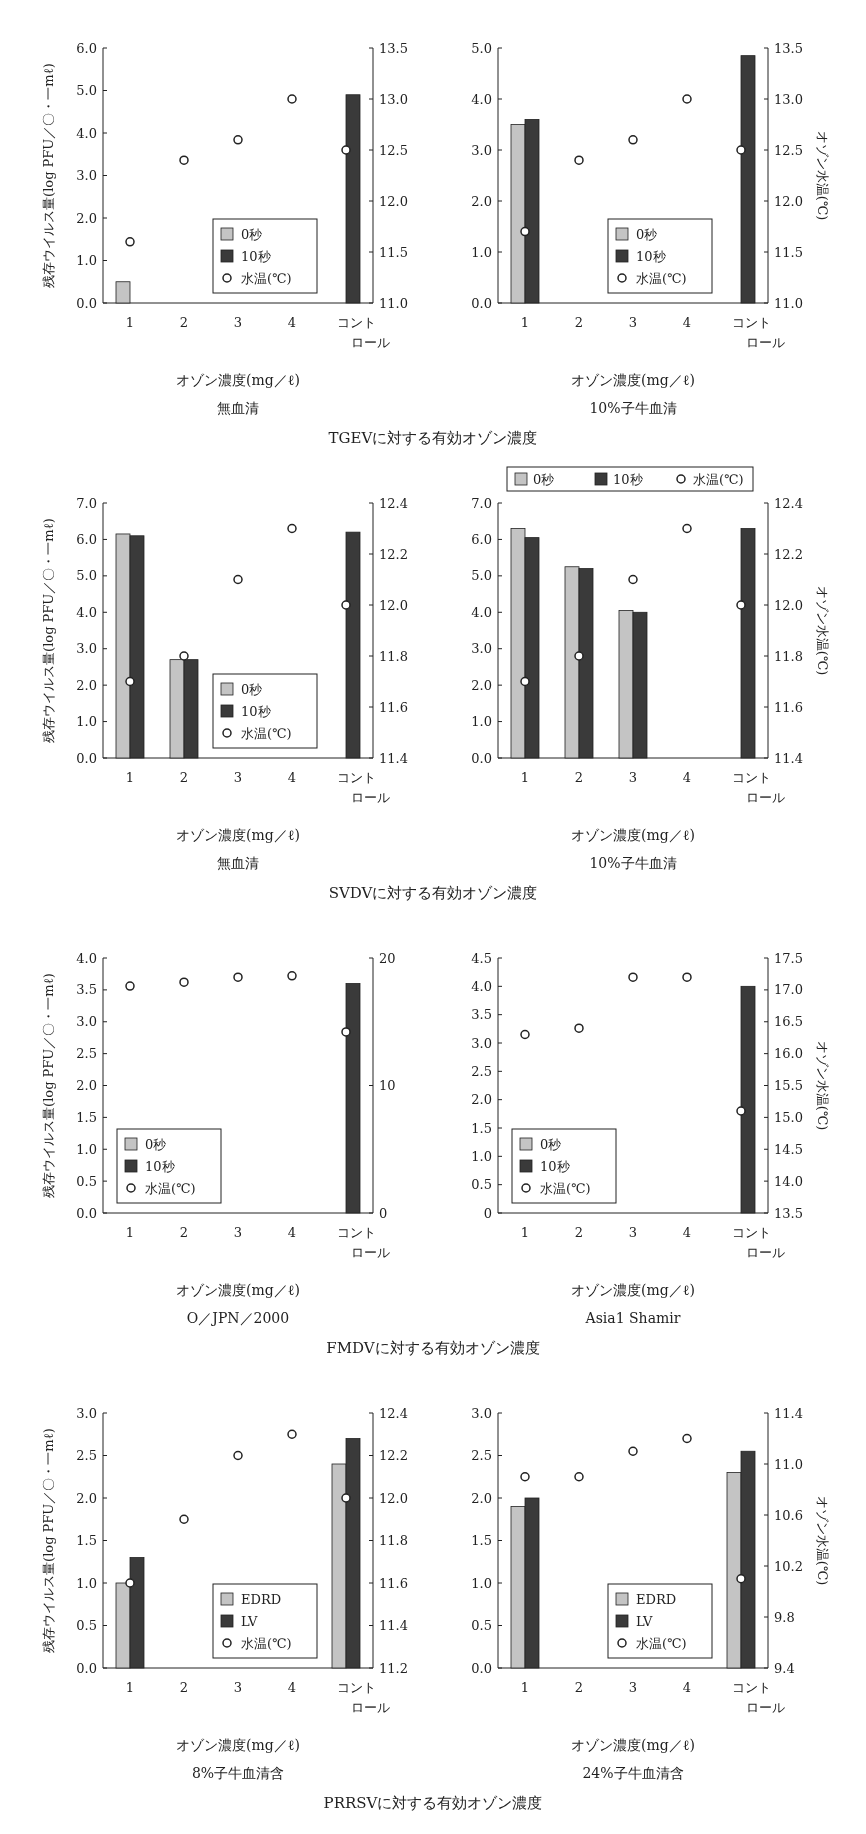 The height and width of the screenshot is (1834, 866). What do you see at coordinates (433, 893) in the screenshot?
I see `text: SVDVに対する有効オゾン濃度` at bounding box center [433, 893].